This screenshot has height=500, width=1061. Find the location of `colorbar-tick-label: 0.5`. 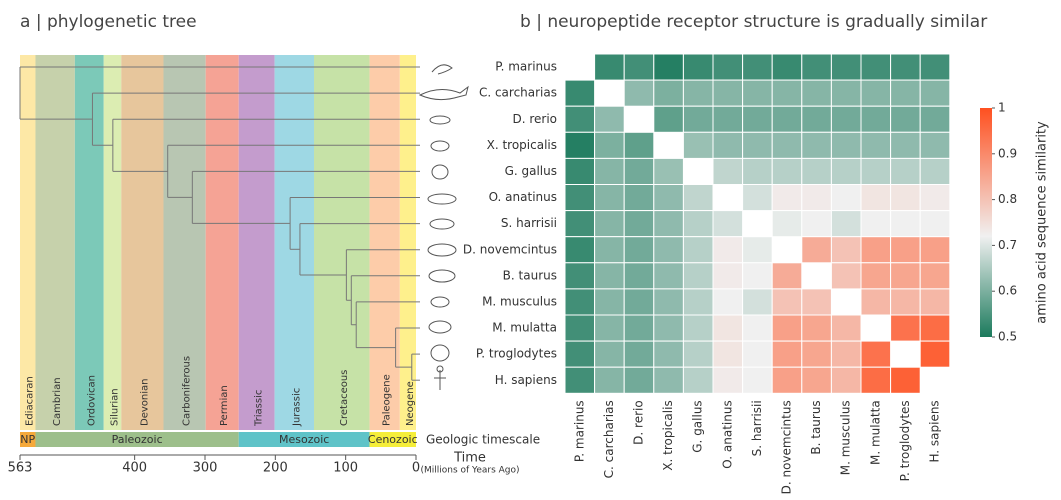

colorbar-tick-label: 0.5 is located at coordinates (1007, 337).